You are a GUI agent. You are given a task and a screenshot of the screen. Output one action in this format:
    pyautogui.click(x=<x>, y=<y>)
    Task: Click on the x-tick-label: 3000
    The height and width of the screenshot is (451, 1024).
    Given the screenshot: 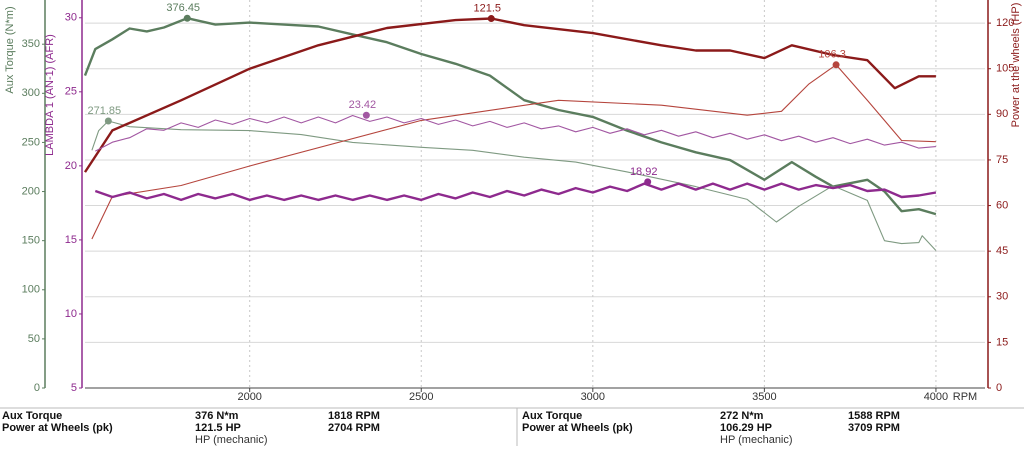 What is the action you would take?
    pyautogui.click(x=593, y=397)
    